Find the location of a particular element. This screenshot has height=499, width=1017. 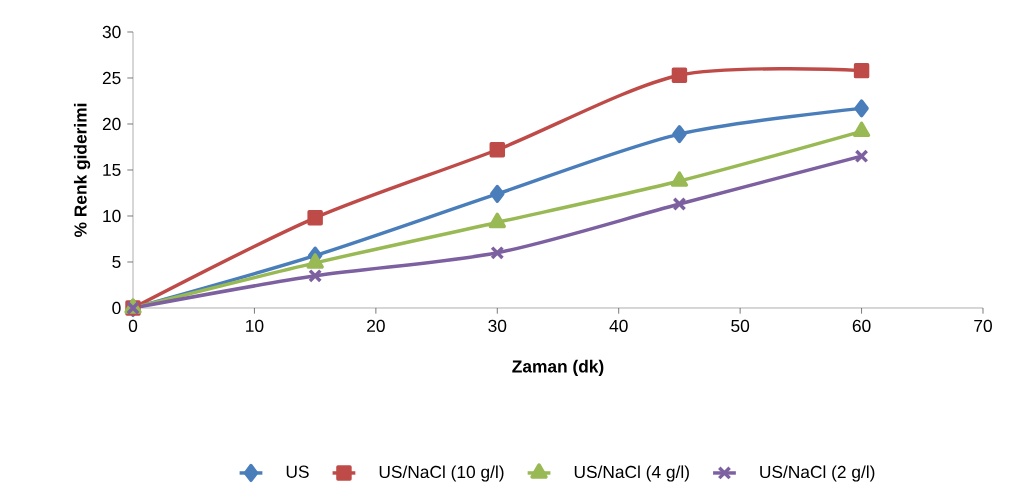

y-tick-label: 25 is located at coordinates (111, 78).